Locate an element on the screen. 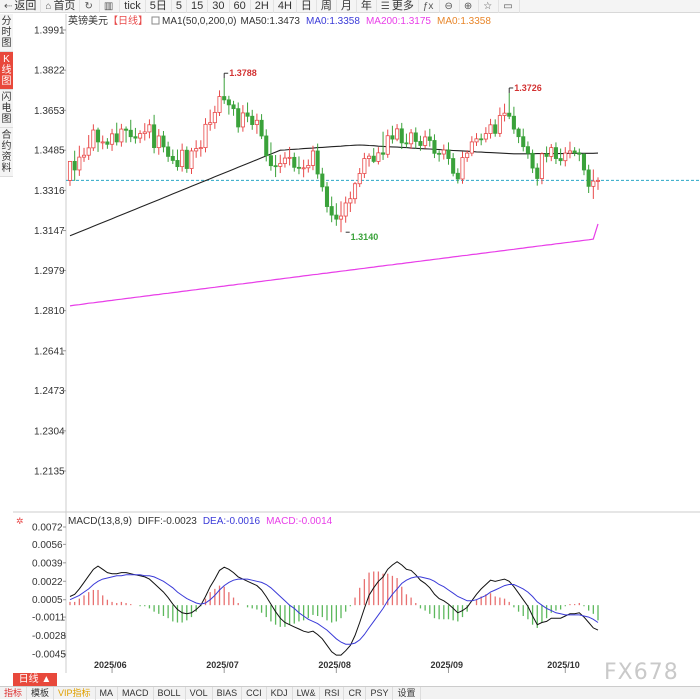  zoom-out-icon: ⊖ is located at coordinates (448, 6).